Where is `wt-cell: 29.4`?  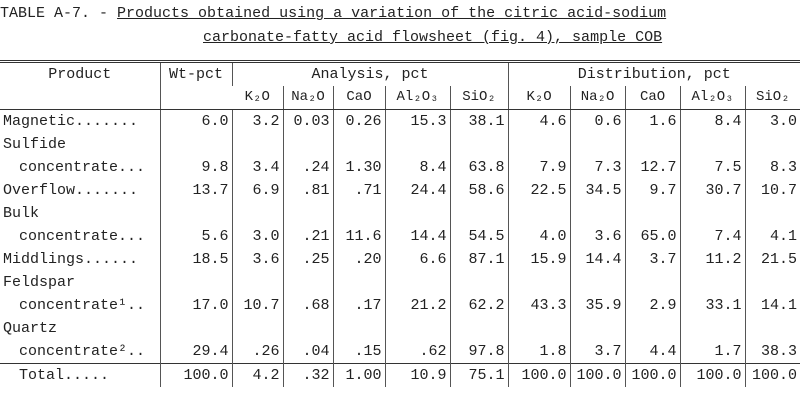 wt-cell: 29.4 is located at coordinates (195, 340).